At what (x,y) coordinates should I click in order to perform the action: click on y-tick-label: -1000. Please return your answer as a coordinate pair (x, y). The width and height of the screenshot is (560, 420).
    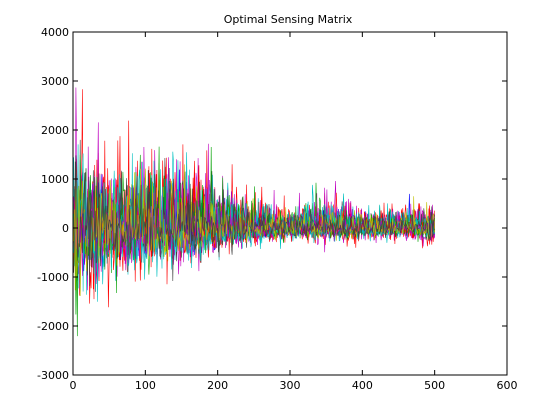
    Looking at the image, I should click on (53, 277).